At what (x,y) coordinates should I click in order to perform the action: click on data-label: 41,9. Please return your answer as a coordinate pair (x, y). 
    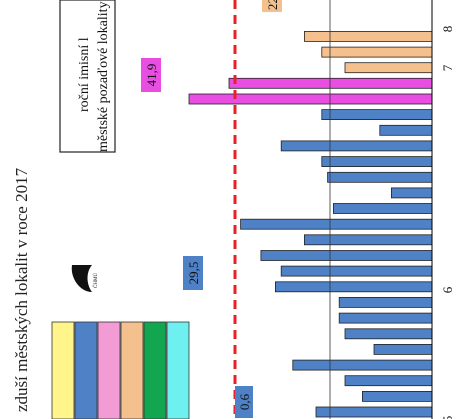
    Looking at the image, I should click on (151, 75).